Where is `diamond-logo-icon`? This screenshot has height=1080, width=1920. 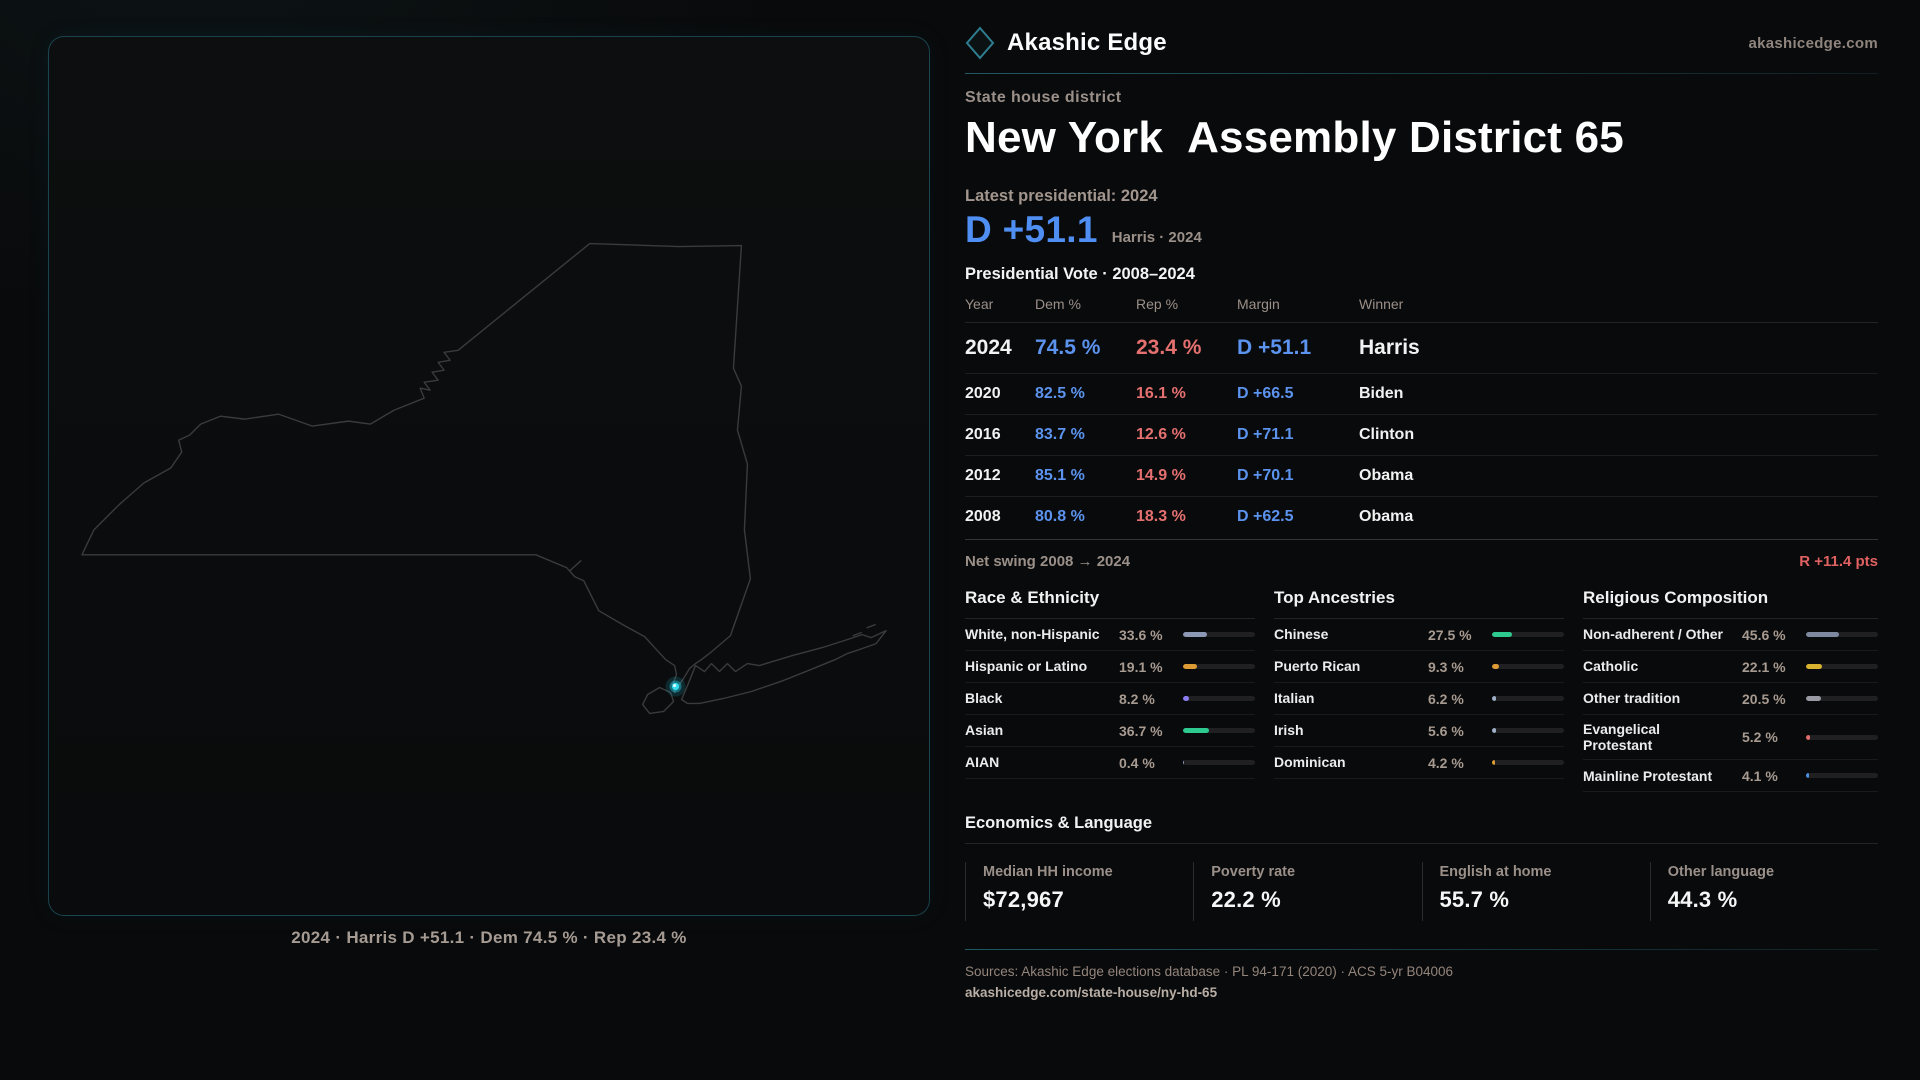 diamond-logo-icon is located at coordinates (980, 43).